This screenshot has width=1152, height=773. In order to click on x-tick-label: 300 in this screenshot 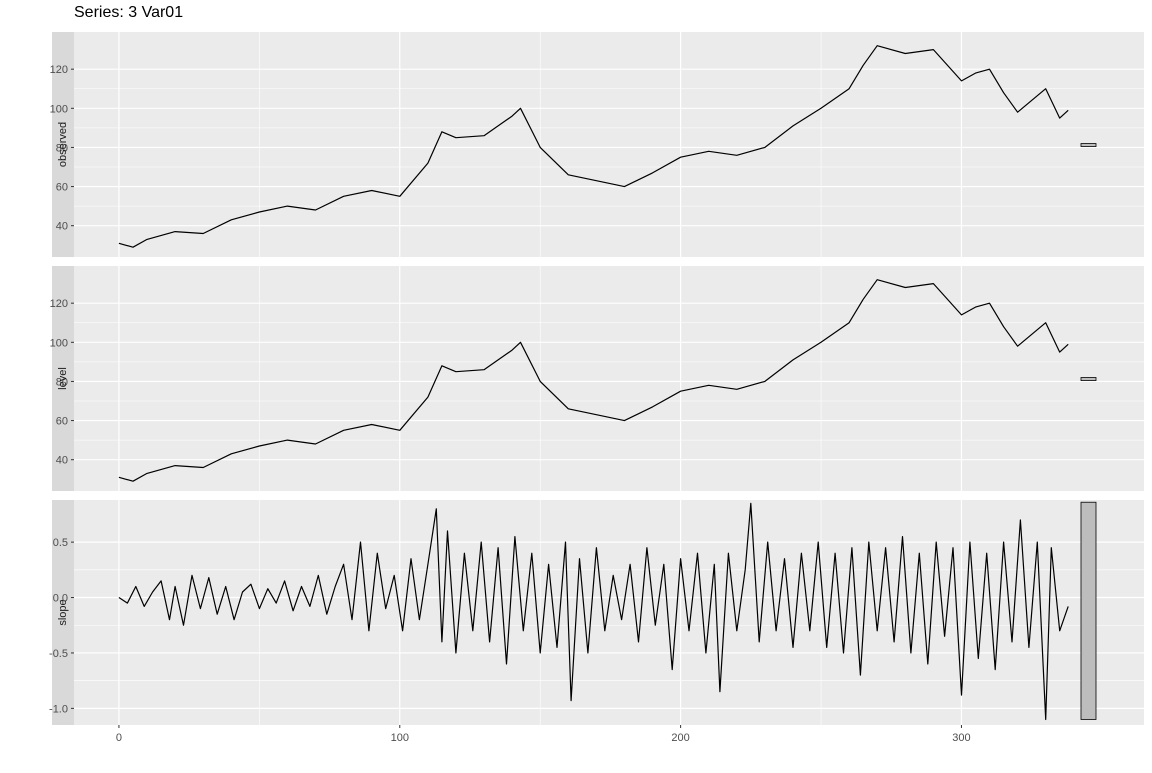, I will do `click(961, 738)`.